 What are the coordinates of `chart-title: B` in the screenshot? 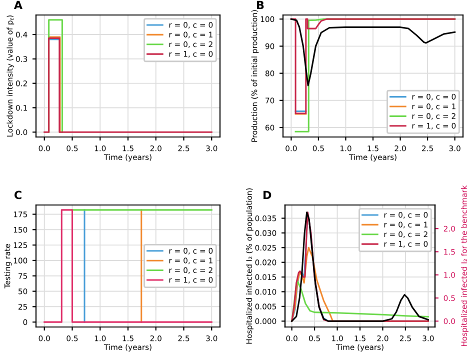 It's located at (260, 5).